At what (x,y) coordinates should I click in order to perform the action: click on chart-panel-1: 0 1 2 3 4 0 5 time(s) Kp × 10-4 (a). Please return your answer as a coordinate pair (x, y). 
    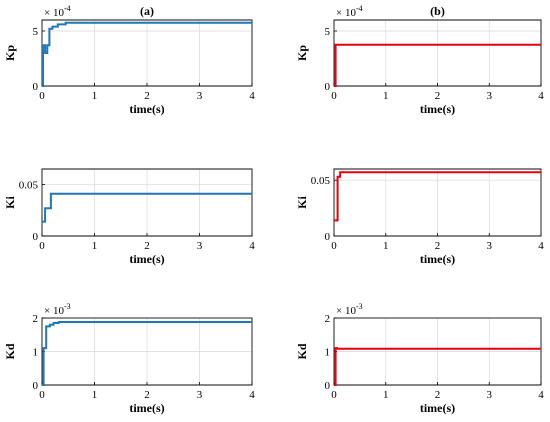
    Looking at the image, I should click on (129, 60).